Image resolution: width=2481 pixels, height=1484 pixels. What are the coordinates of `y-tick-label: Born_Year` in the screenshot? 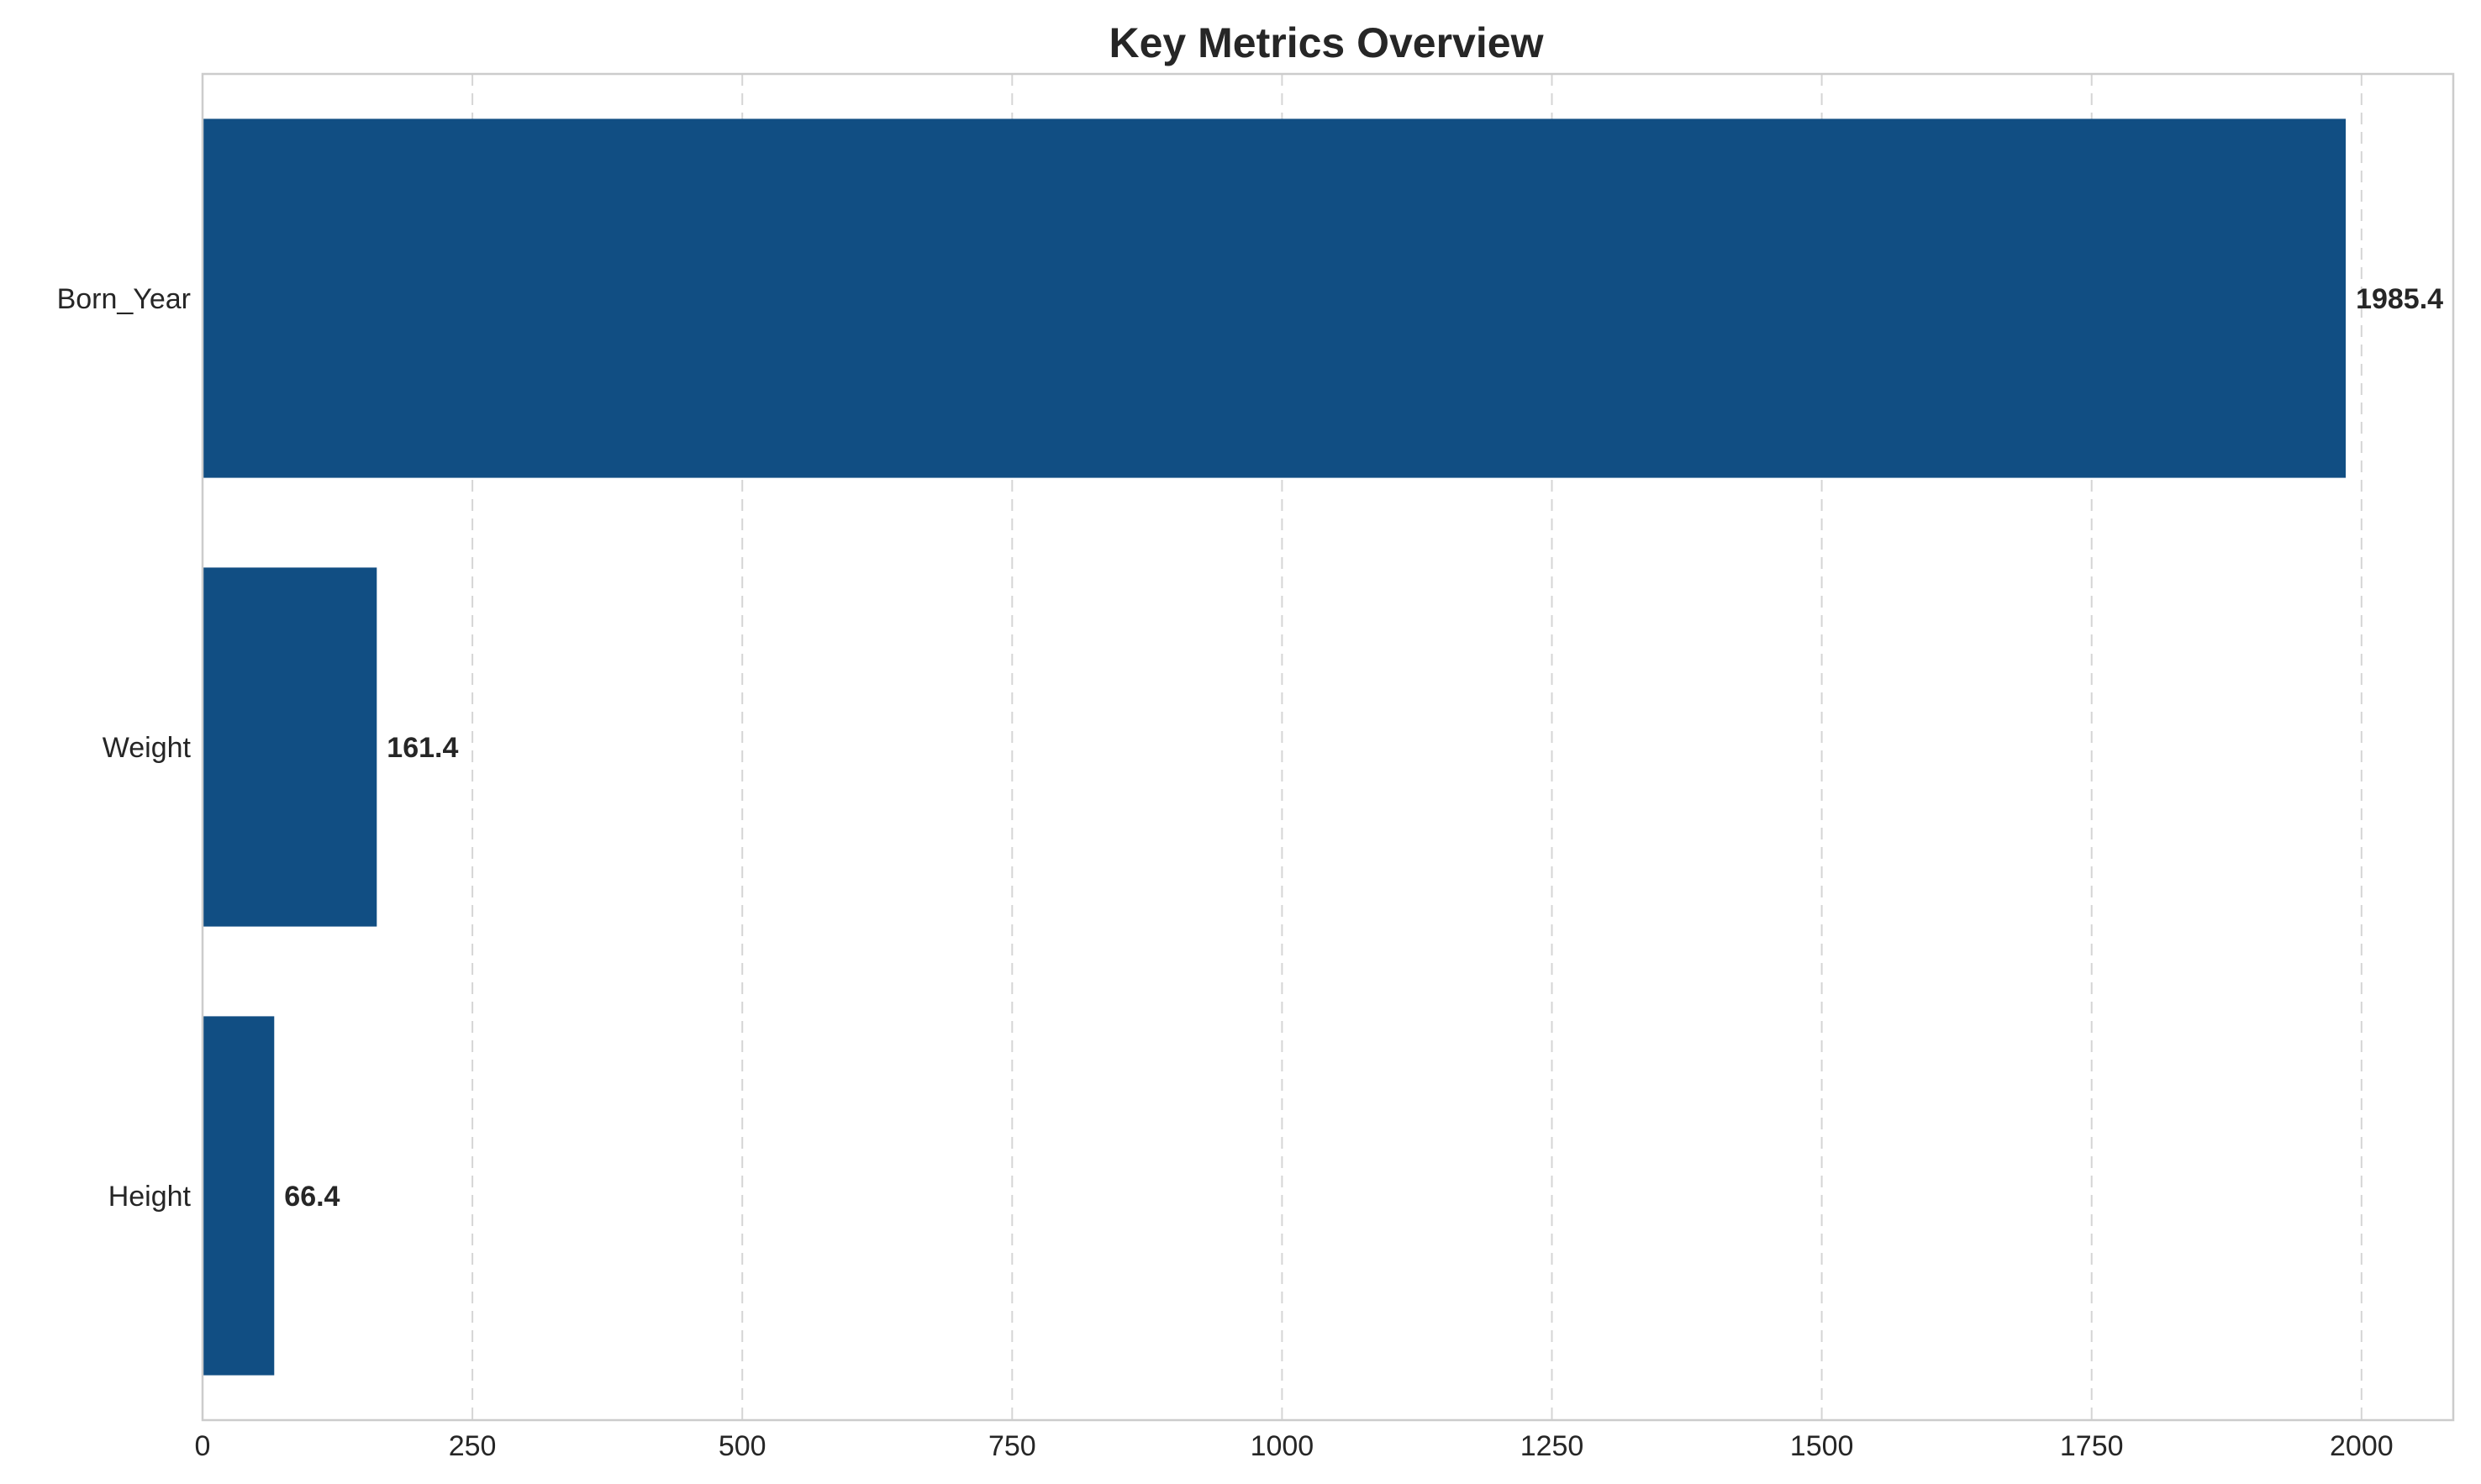 It's located at (124, 299).